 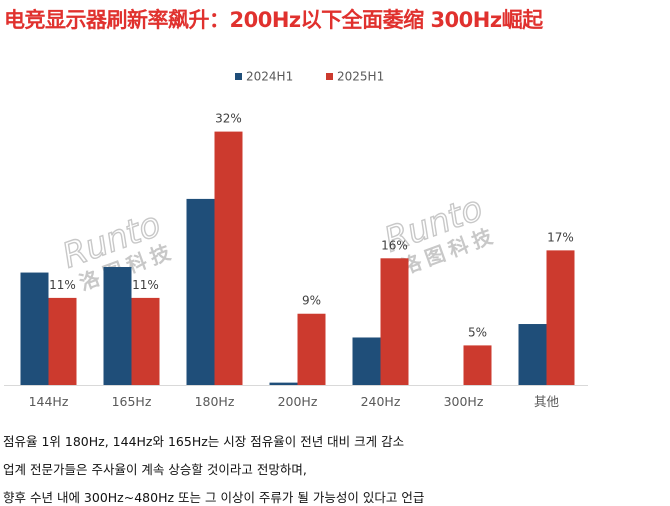 What do you see at coordinates (273, 20) in the screenshot?
I see `page-title: 电竞显示器刷新率飙升：200Hz以下全面萎缩 300Hz崛起` at bounding box center [273, 20].